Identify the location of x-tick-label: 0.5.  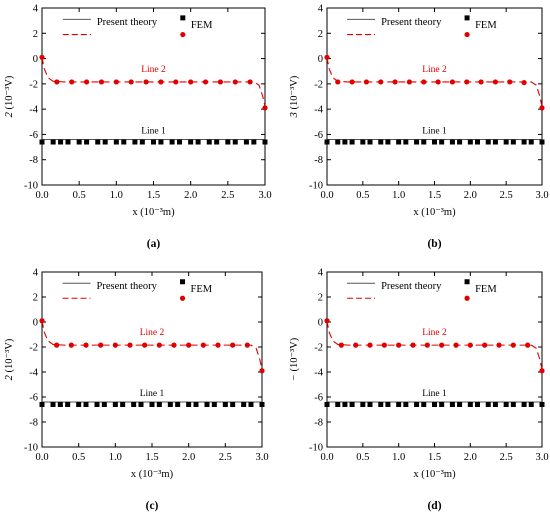
(78, 457).